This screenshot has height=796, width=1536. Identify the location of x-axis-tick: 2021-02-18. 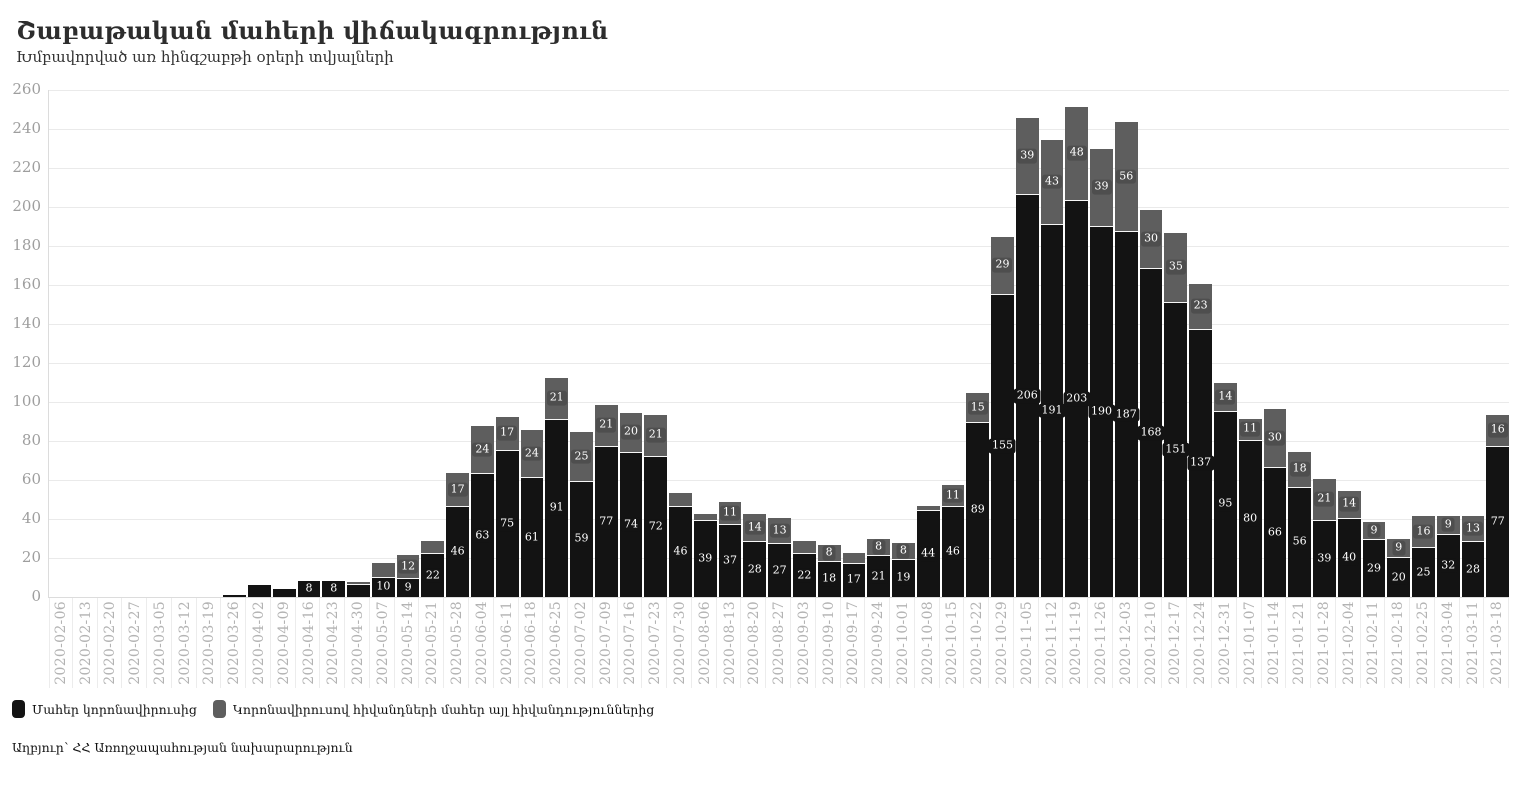
(1399, 643).